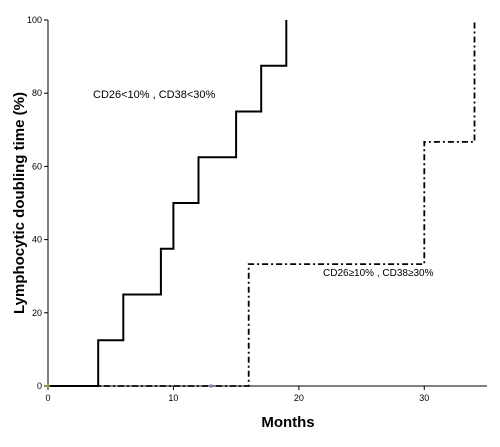  What do you see at coordinates (34, 20) in the screenshot?
I see `y-tick-label: 100` at bounding box center [34, 20].